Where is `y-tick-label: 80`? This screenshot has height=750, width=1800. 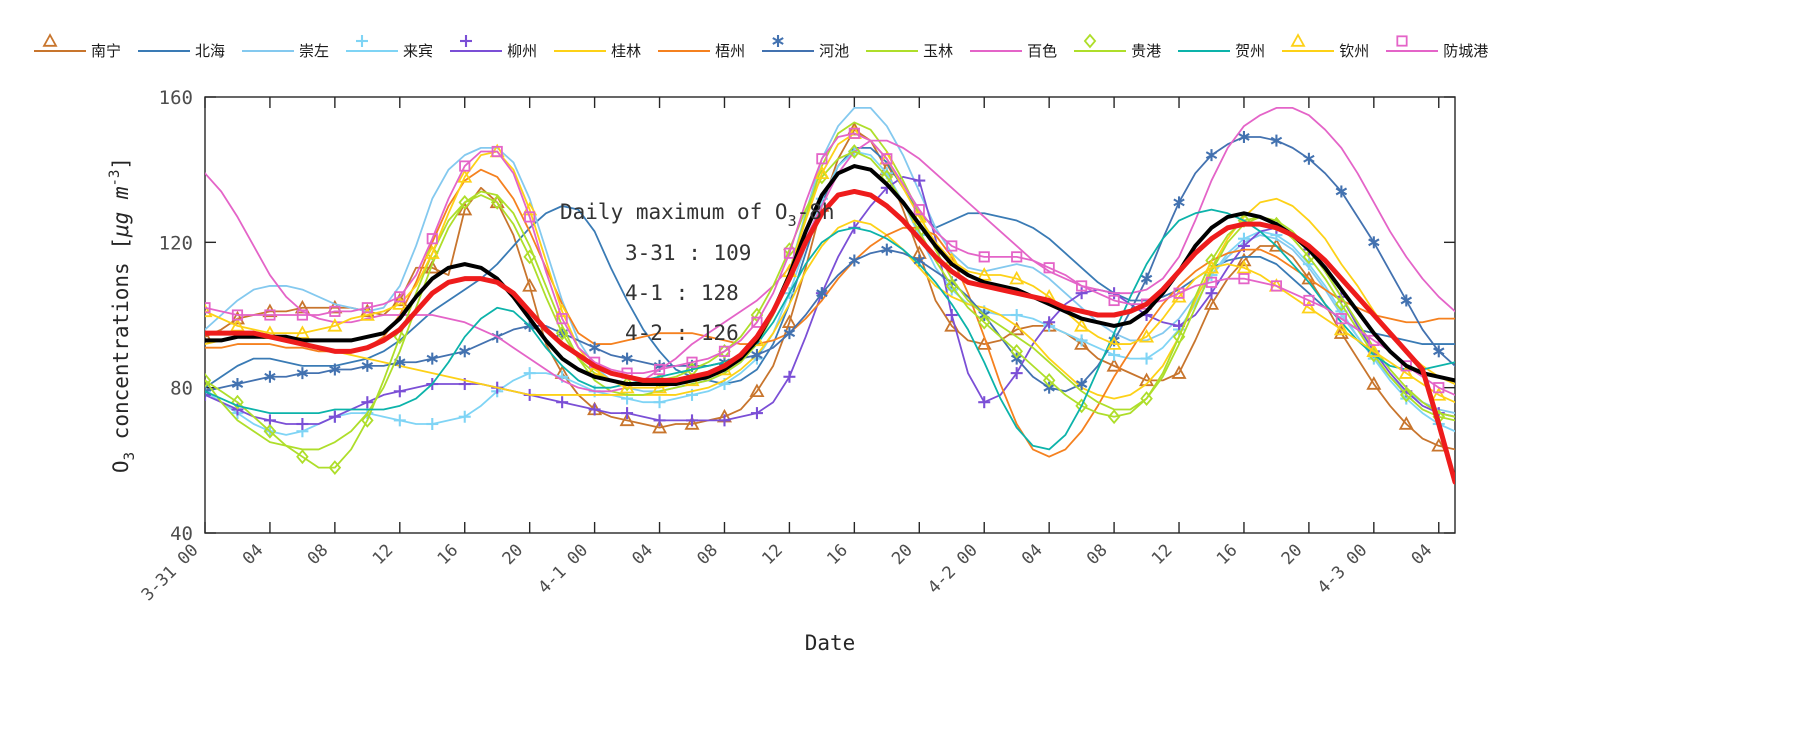 y-tick-label: 80 is located at coordinates (181, 389).